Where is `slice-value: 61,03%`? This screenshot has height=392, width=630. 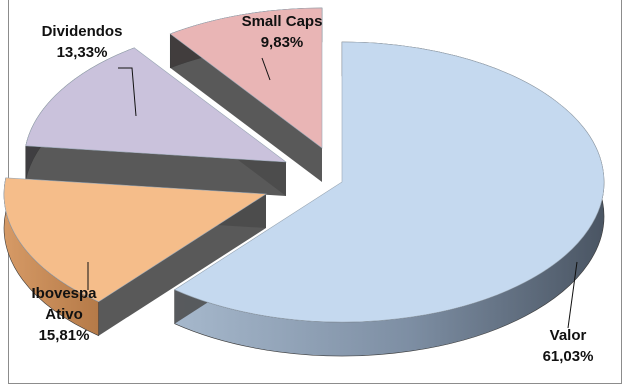 slice-value: 61,03% is located at coordinates (568, 356).